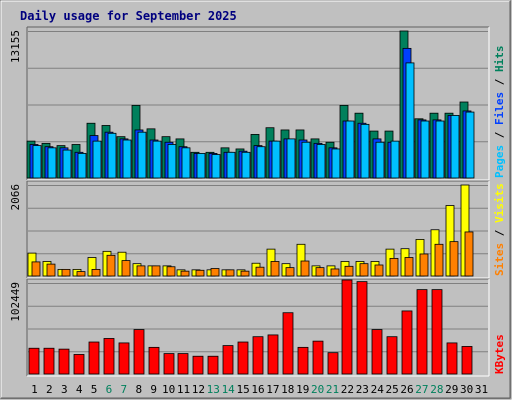 This screenshot has height=400, width=512. Describe the element at coordinates (94, 389) in the screenshot. I see `day-label-5: 5` at that location.